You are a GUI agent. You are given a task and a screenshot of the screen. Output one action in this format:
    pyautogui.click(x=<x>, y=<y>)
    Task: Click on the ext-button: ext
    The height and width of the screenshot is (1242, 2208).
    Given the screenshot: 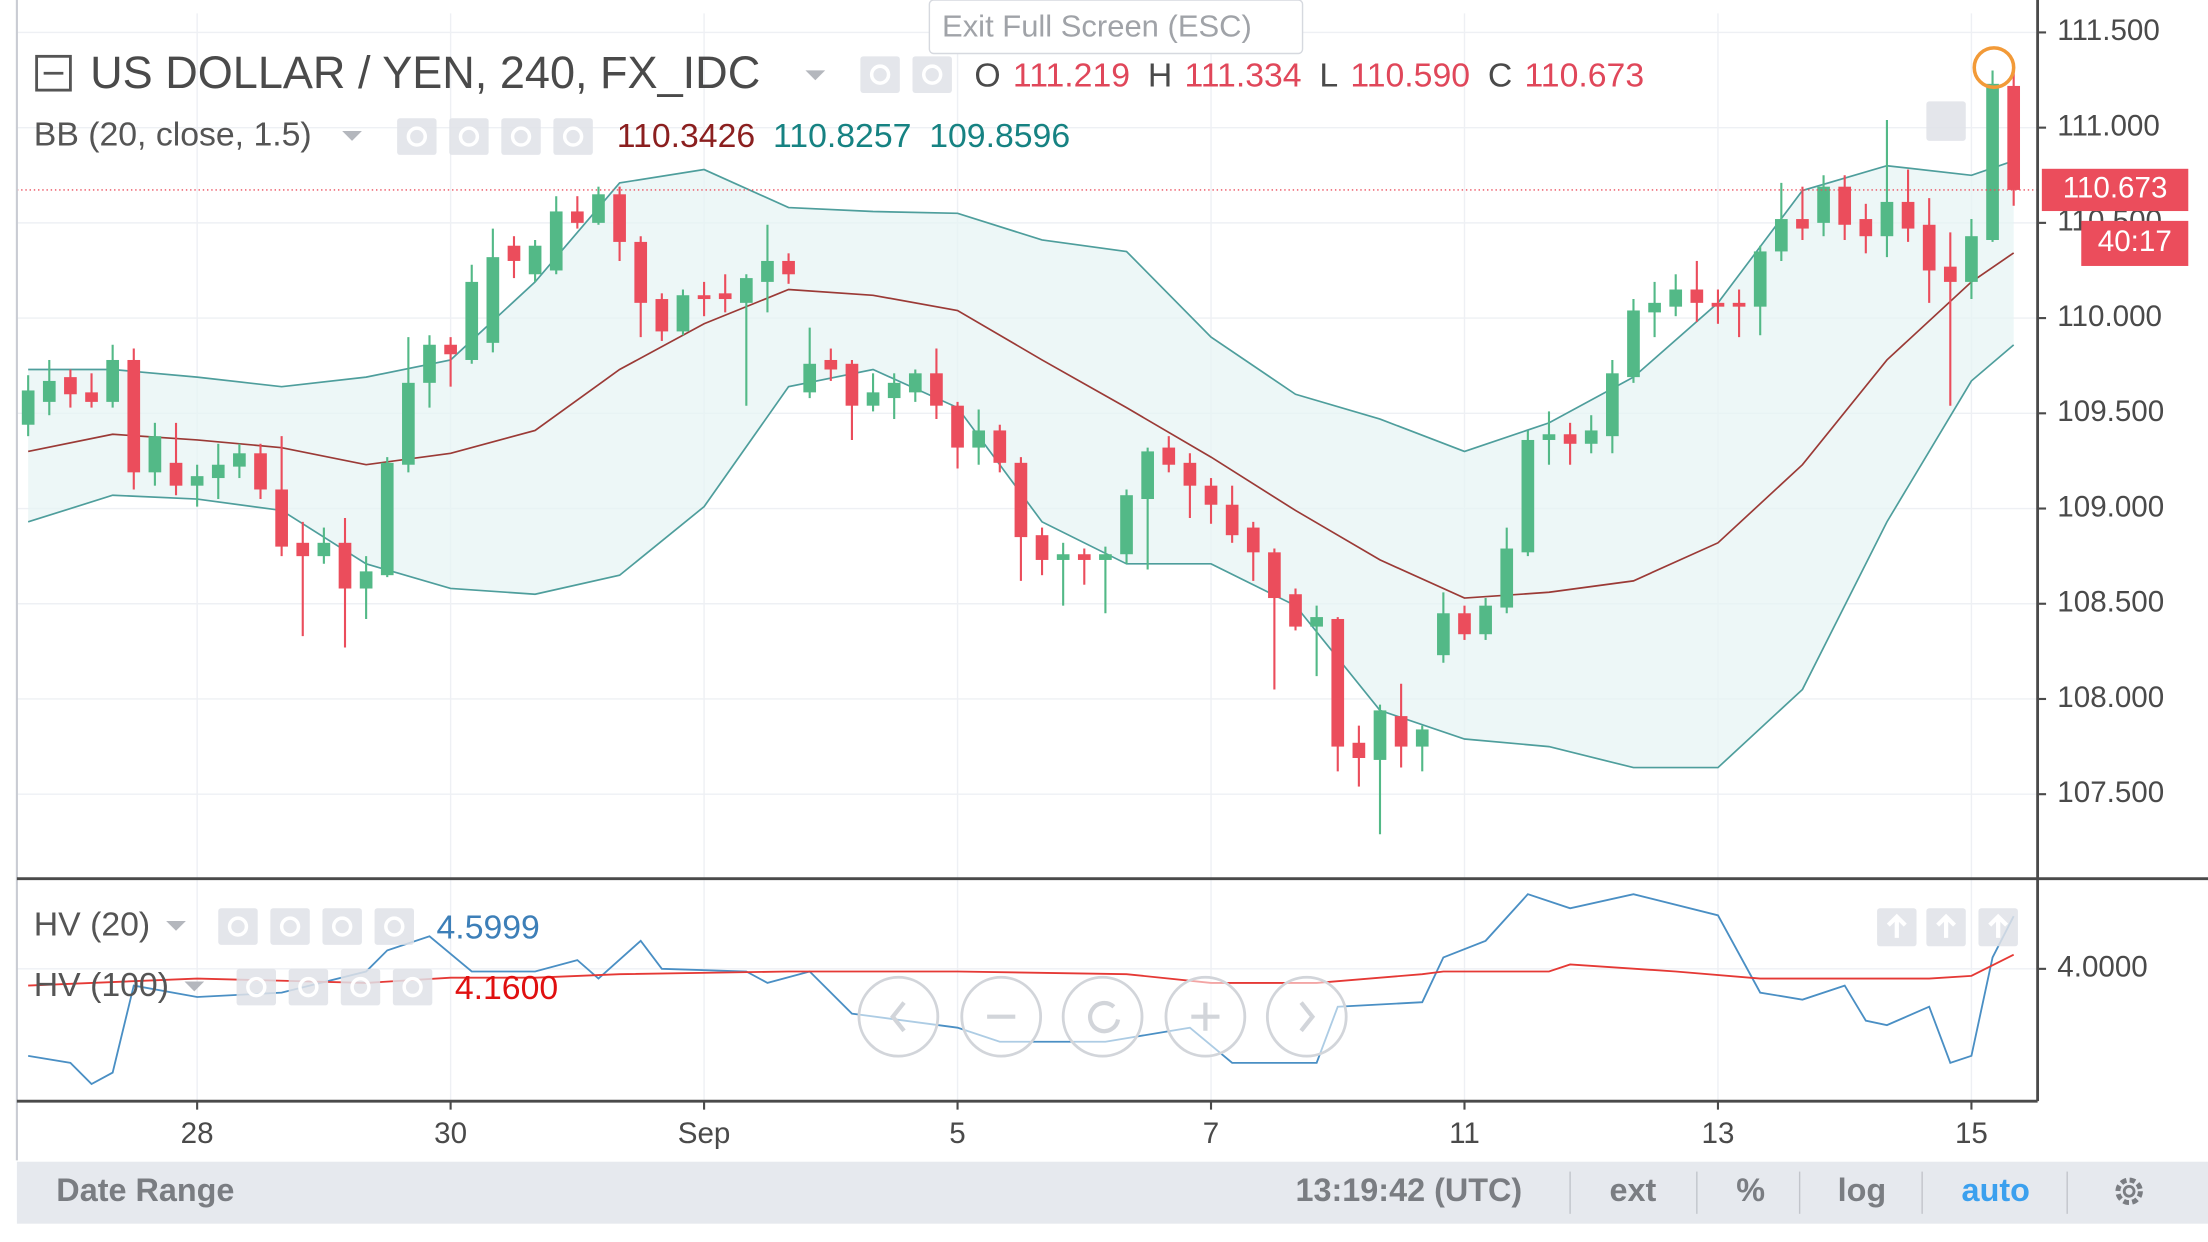 What is the action you would take?
    pyautogui.click(x=1633, y=1190)
    